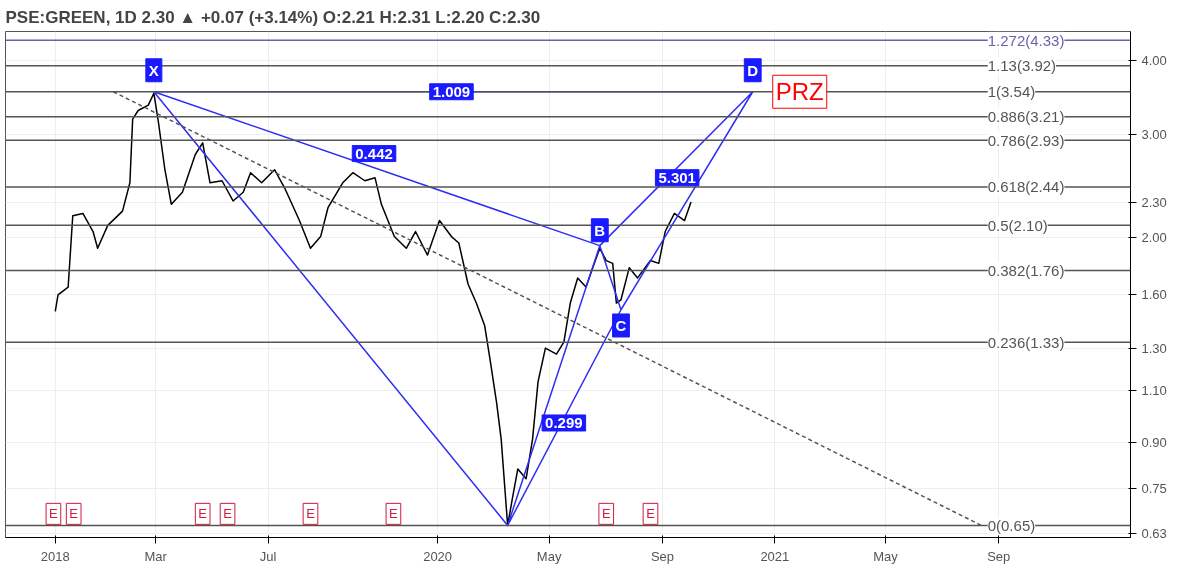 This screenshot has height=576, width=1200. Describe the element at coordinates (1154, 442) in the screenshot. I see `text: 0.90` at that location.